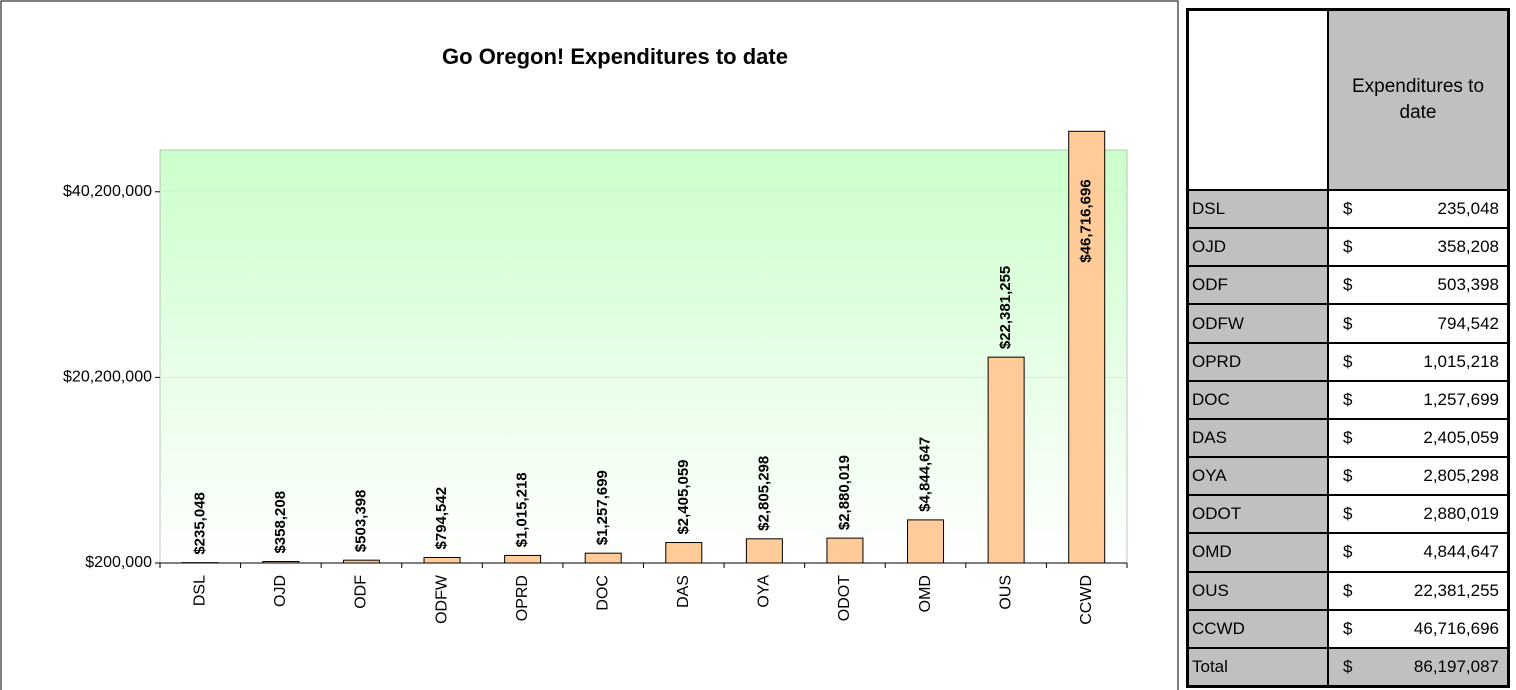 The image size is (1516, 690). I want to click on data-label: $2,880,019, so click(844, 492).